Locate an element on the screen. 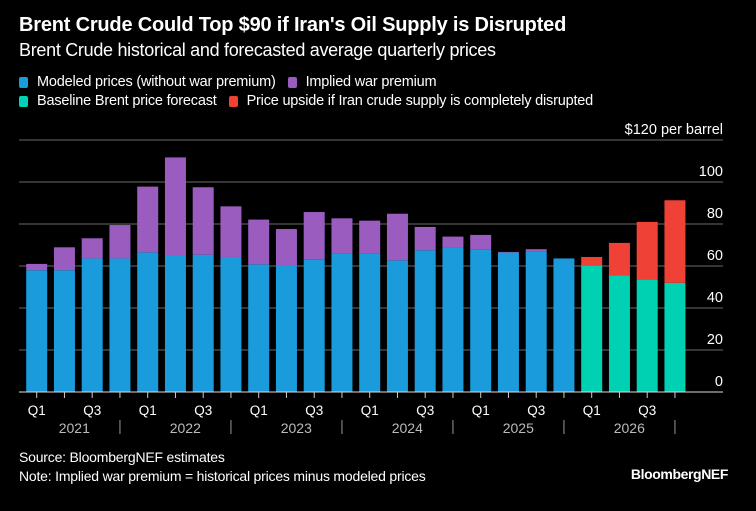 This screenshot has height=511, width=756. source-note: Source: BloombergNEF estimates is located at coordinates (122, 457).